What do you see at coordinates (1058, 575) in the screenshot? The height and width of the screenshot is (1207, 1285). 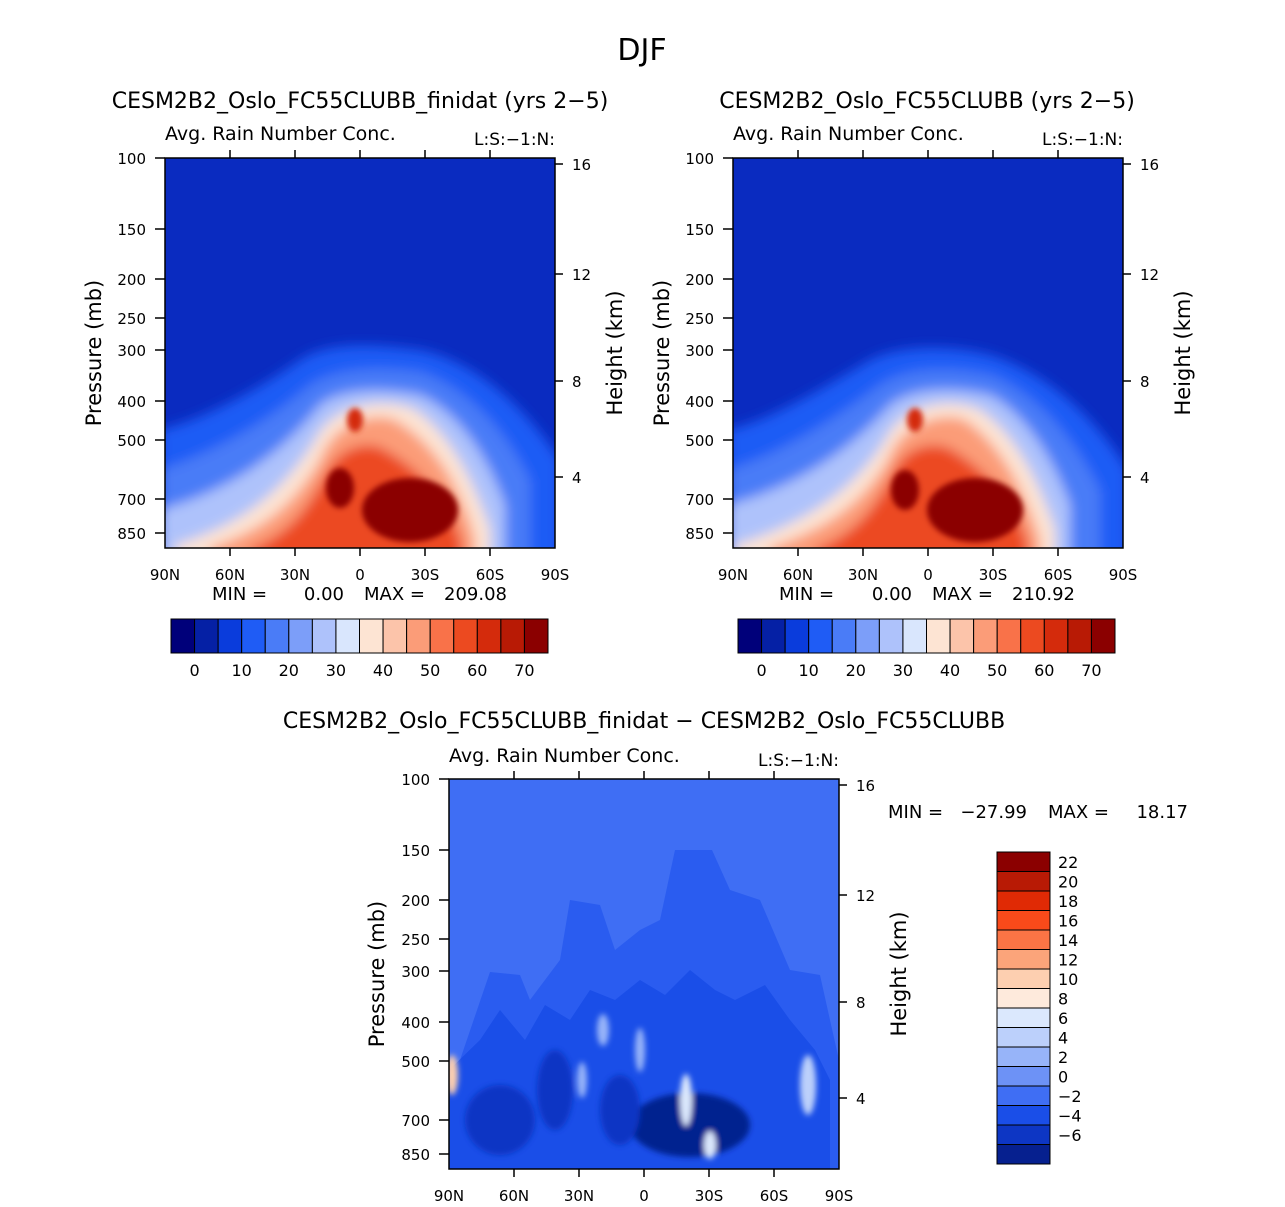 I see `x-tick-label: 60S` at bounding box center [1058, 575].